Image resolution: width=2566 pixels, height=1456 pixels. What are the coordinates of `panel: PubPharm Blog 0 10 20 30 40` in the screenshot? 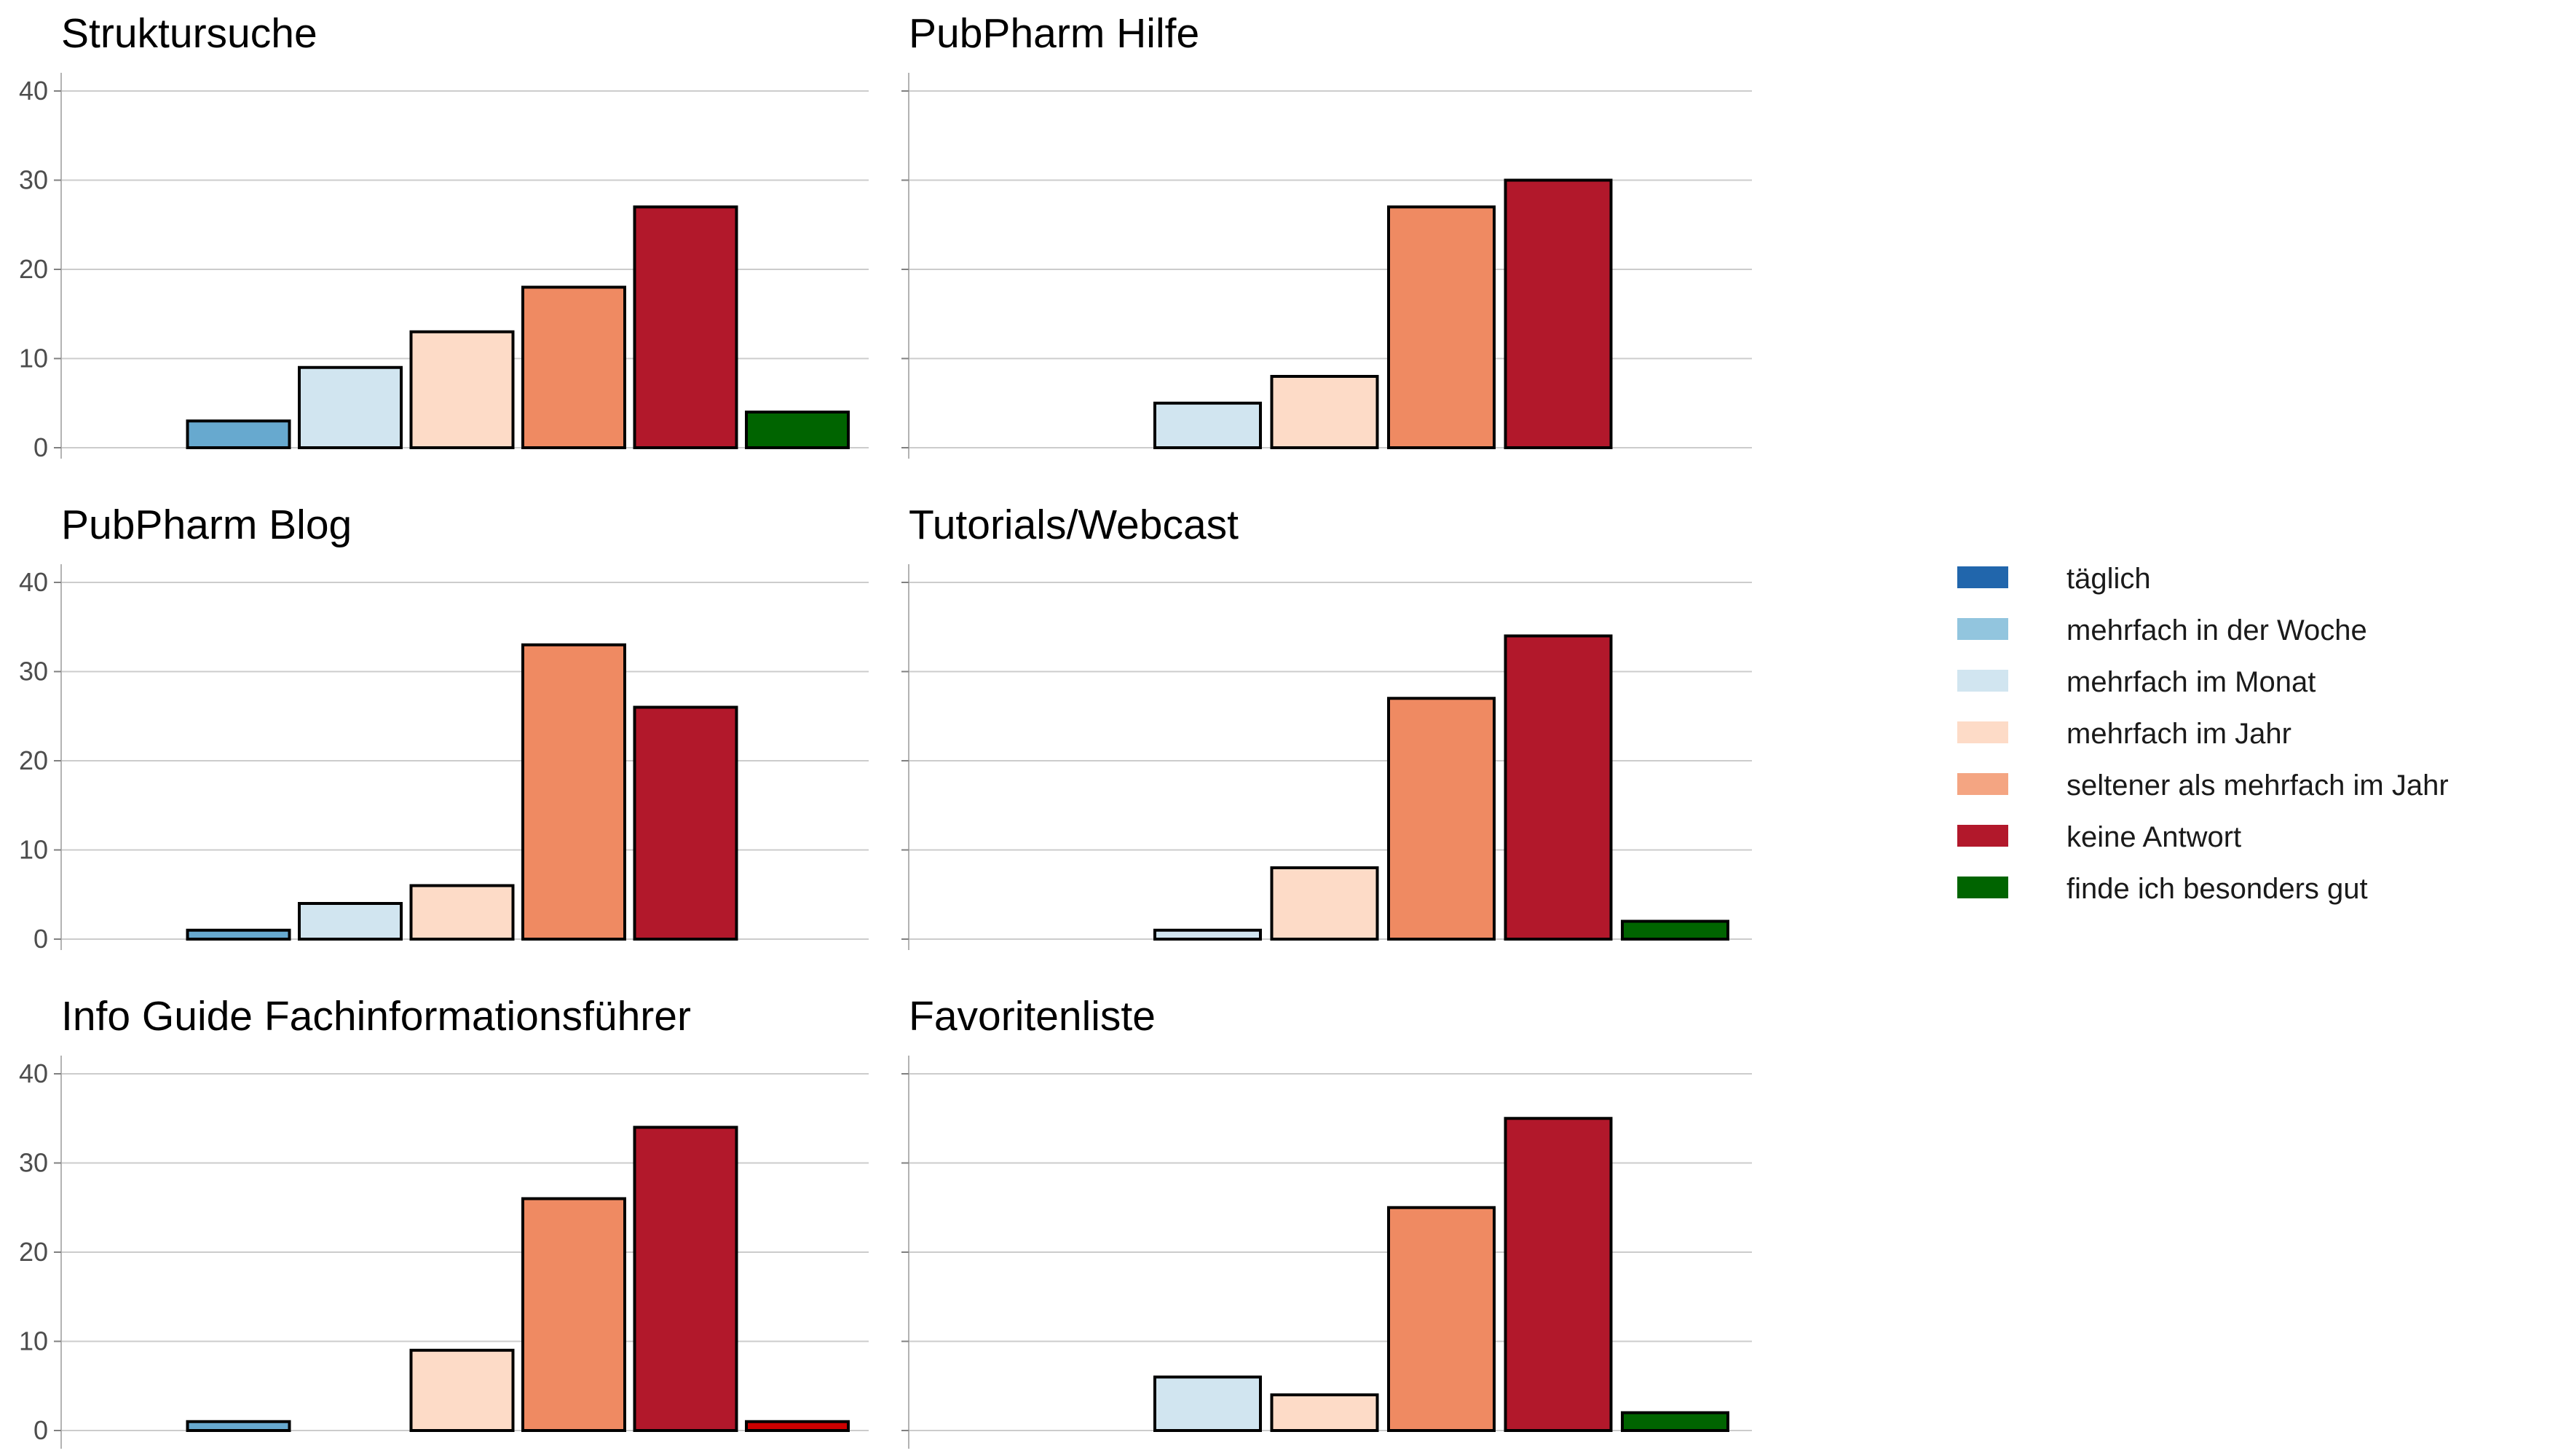 It's located at (444, 728).